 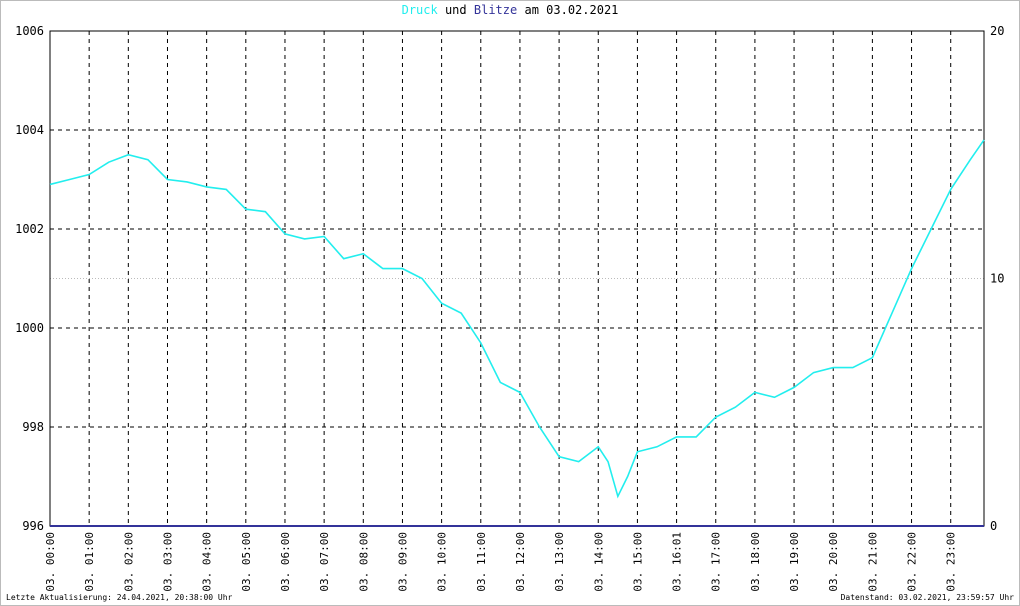 I want to click on y2-tick-label: 0, so click(x=993, y=526).